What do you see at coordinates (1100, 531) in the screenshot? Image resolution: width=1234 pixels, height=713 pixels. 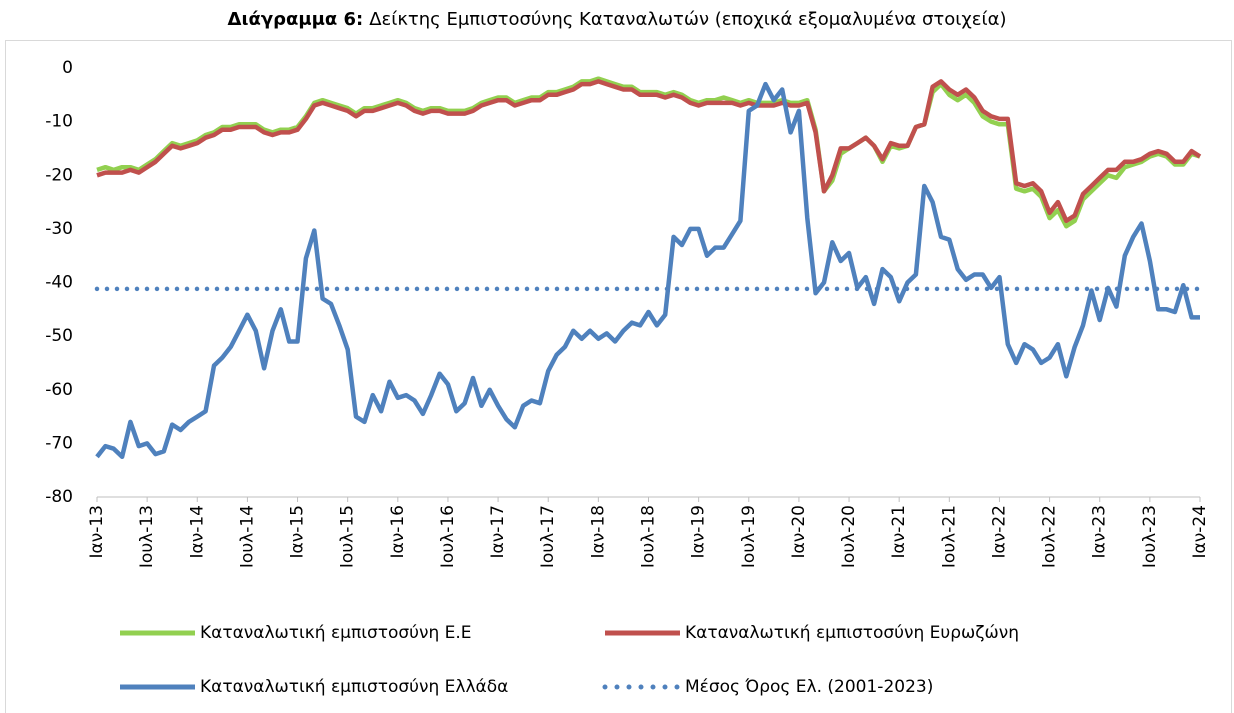 I see `x-tick-label: Ιαν-23` at bounding box center [1100, 531].